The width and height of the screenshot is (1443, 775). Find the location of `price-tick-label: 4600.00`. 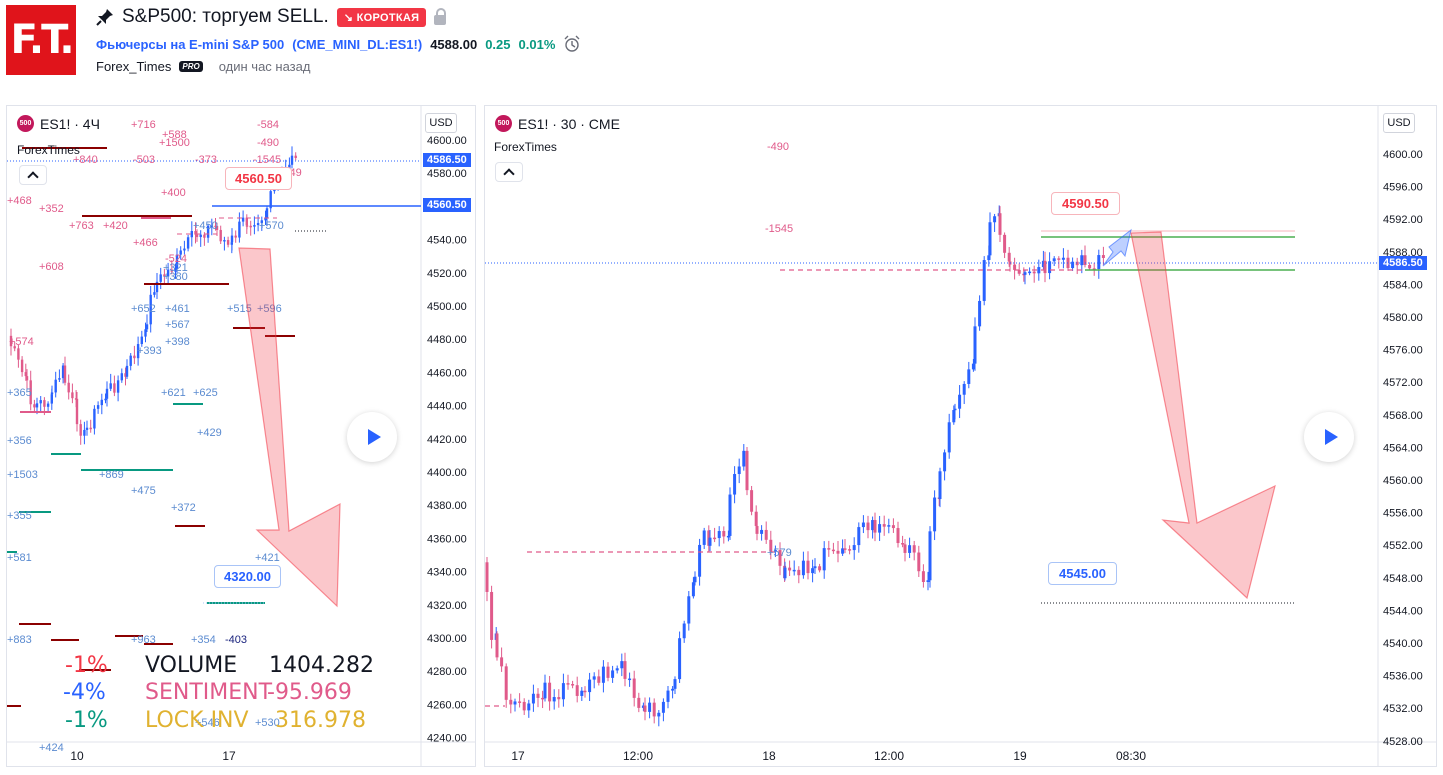

price-tick-label: 4600.00 is located at coordinates (447, 141).